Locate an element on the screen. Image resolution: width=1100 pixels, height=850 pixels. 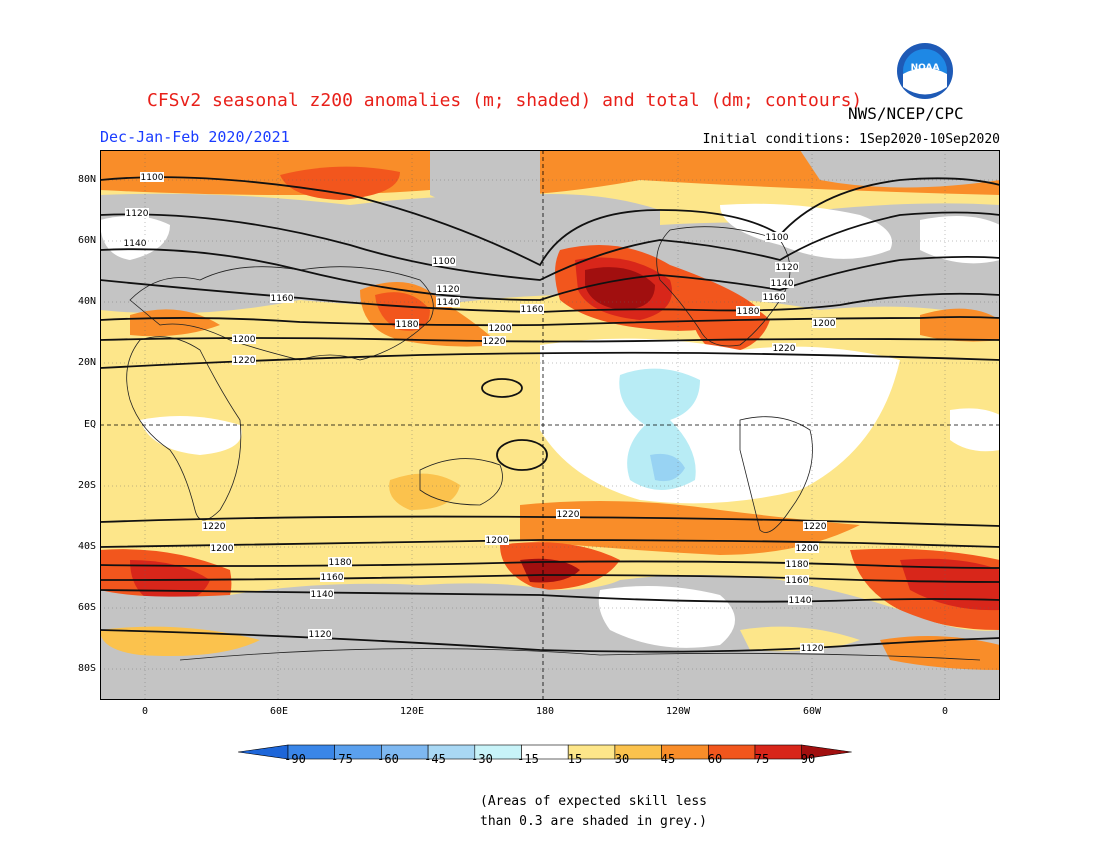
lat-label-eq: EQ is located at coordinates (89, 424).